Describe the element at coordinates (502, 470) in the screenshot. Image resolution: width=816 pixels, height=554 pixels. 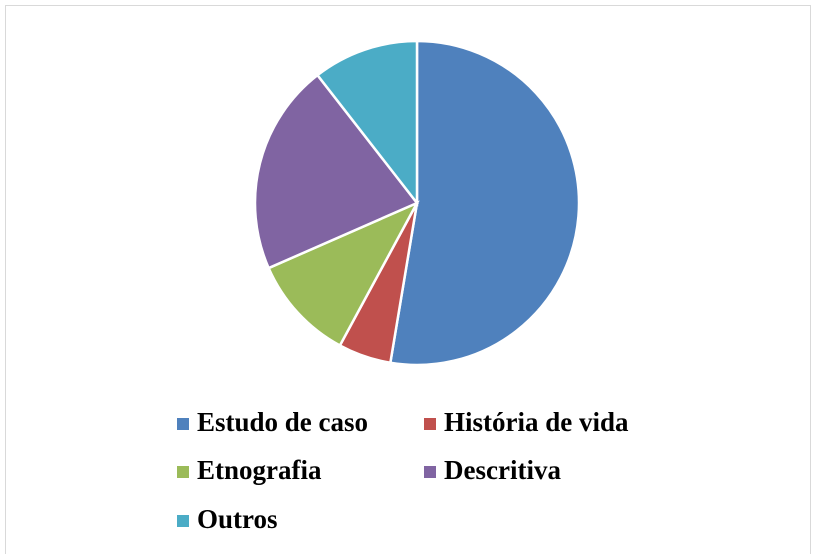
I see `legend-label: Descritiva` at that location.